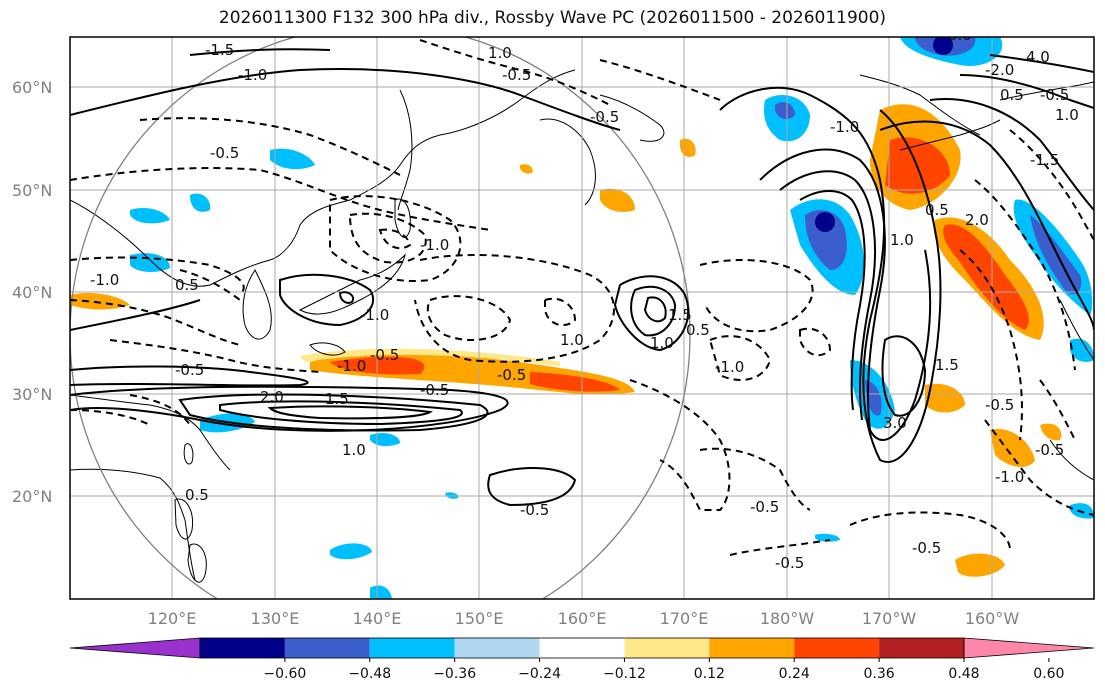 This screenshot has height=692, width=1105. Describe the element at coordinates (963, 674) in the screenshot. I see `colorbar-tick-label: 0.48` at that location.